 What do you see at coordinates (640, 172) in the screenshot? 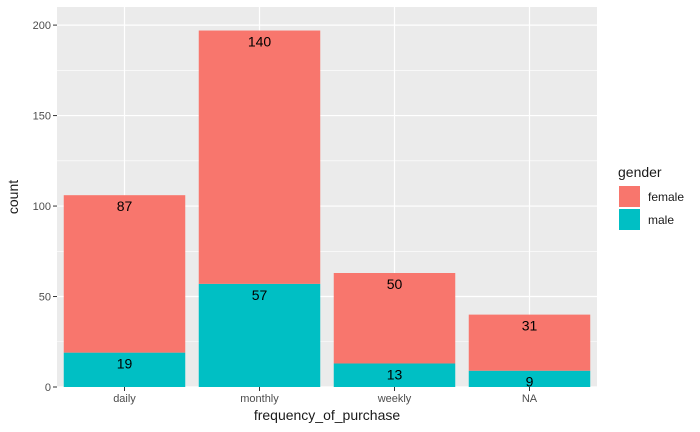
I see `legend-title: gender` at bounding box center [640, 172].